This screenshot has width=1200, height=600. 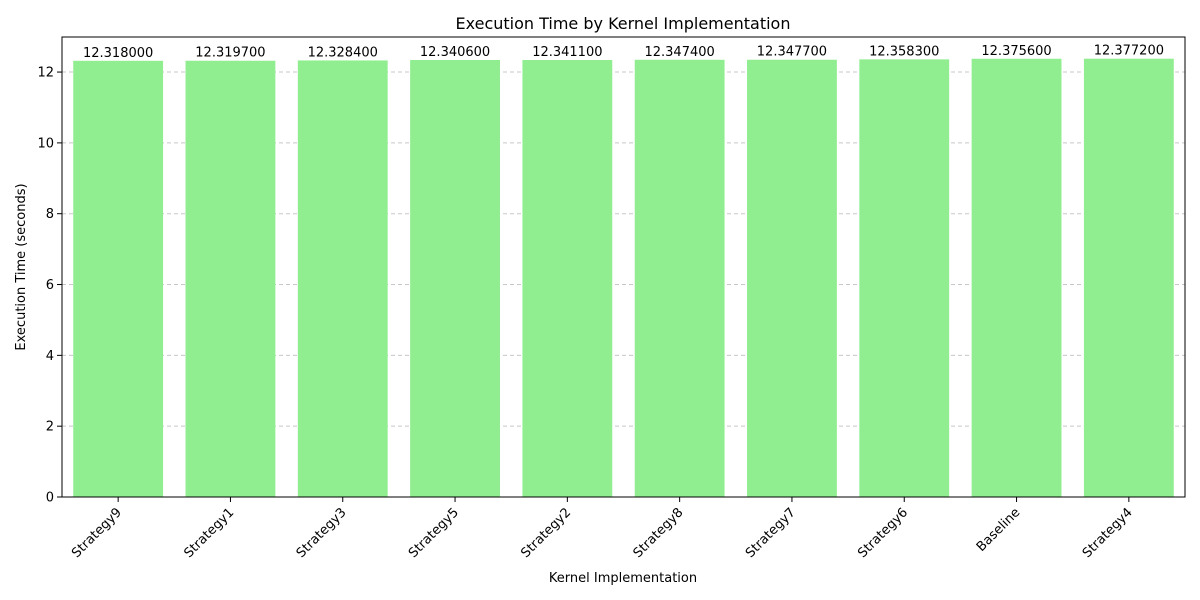 What do you see at coordinates (567, 52) in the screenshot?
I see `bar-value-label: 12.341100` at bounding box center [567, 52].